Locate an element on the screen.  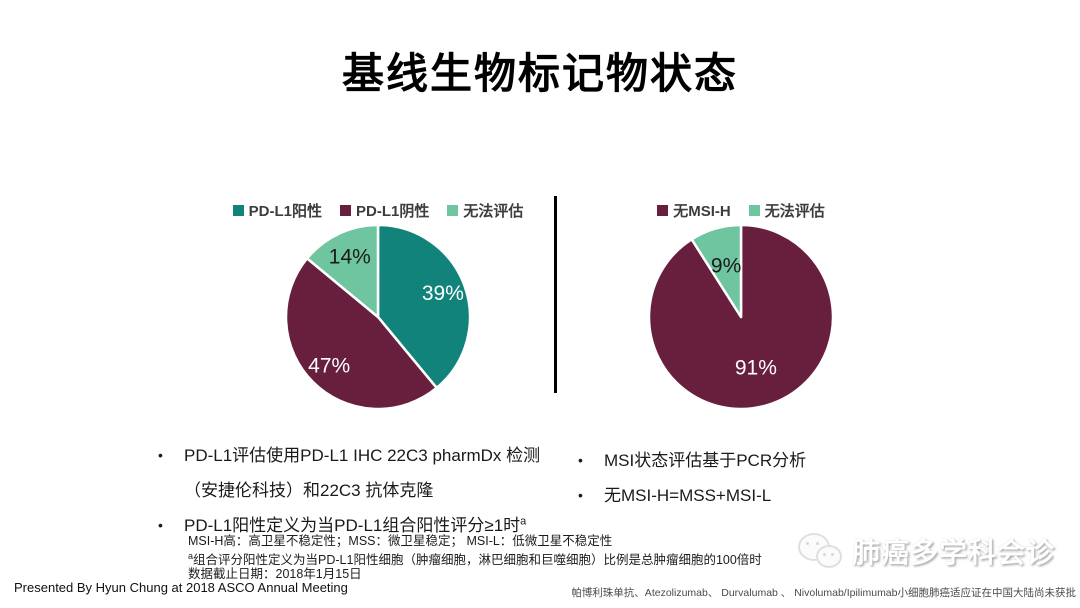
pie-data-label: 39% is located at coordinates (443, 293).